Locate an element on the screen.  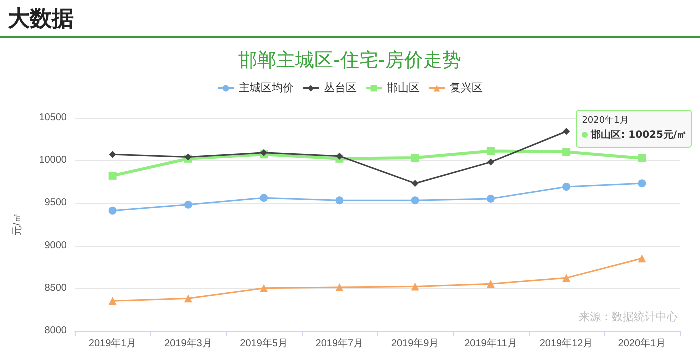
x-tick-label: 2019年5月 is located at coordinates (264, 344).